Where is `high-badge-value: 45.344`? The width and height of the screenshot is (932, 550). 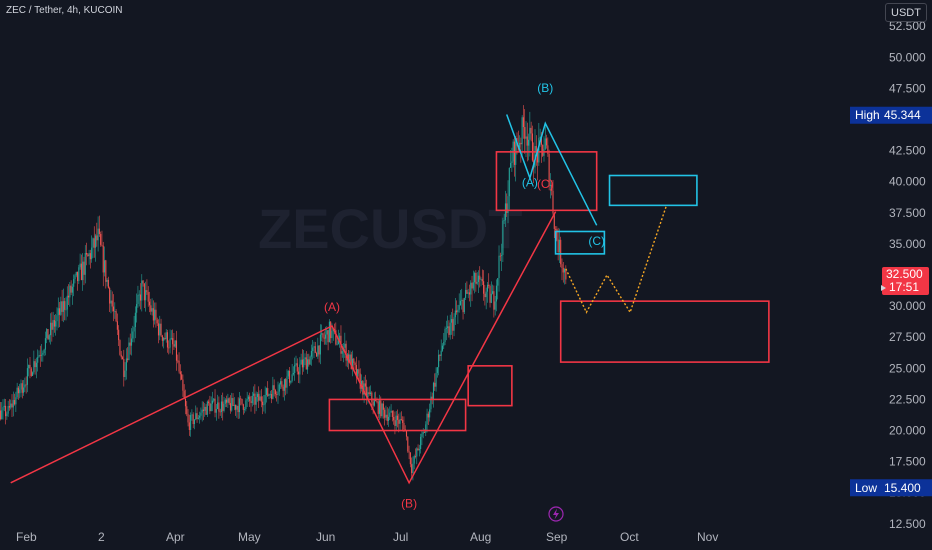
high-badge-value: 45.344 is located at coordinates (902, 115).